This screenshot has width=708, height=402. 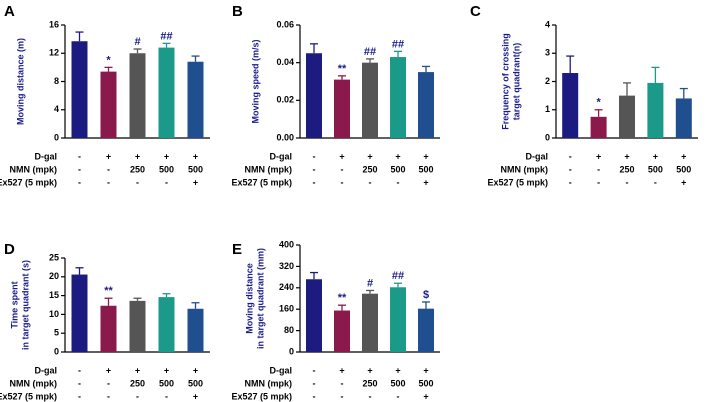 What do you see at coordinates (237, 249) in the screenshot?
I see `panel-label: E` at bounding box center [237, 249].